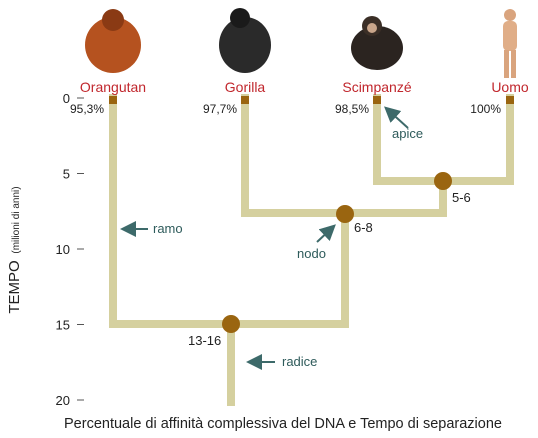  Describe the element at coordinates (485, 109) in the screenshot. I see `affinity: 100%` at that location.